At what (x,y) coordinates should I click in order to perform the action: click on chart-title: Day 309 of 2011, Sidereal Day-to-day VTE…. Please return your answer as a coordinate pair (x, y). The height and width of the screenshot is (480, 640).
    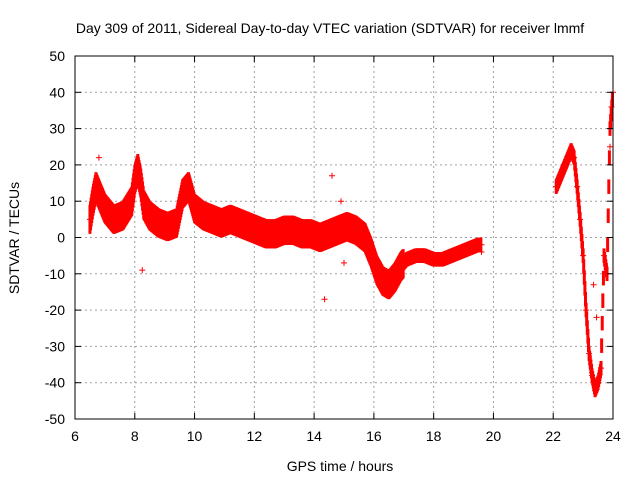
    Looking at the image, I should click on (330, 28).